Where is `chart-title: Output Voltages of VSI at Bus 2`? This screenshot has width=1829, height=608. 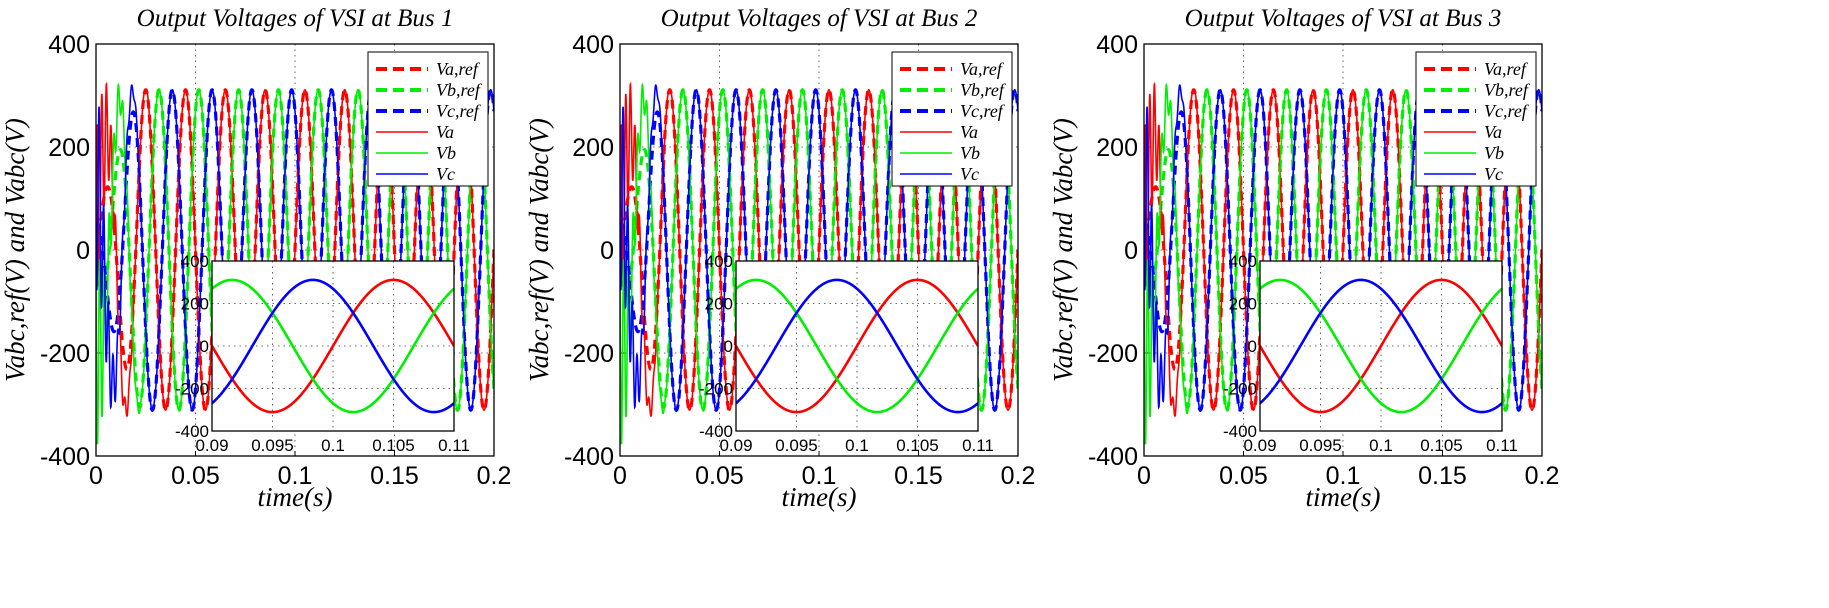
chart-title: Output Voltages of VSI at Bus 2 is located at coordinates (819, 18).